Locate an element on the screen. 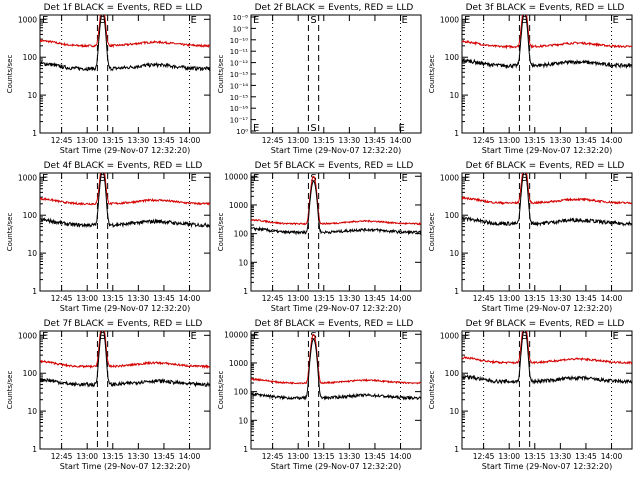 The width and height of the screenshot is (640, 480). y-tick-label: 10⁻¹² is located at coordinates (239, 64).